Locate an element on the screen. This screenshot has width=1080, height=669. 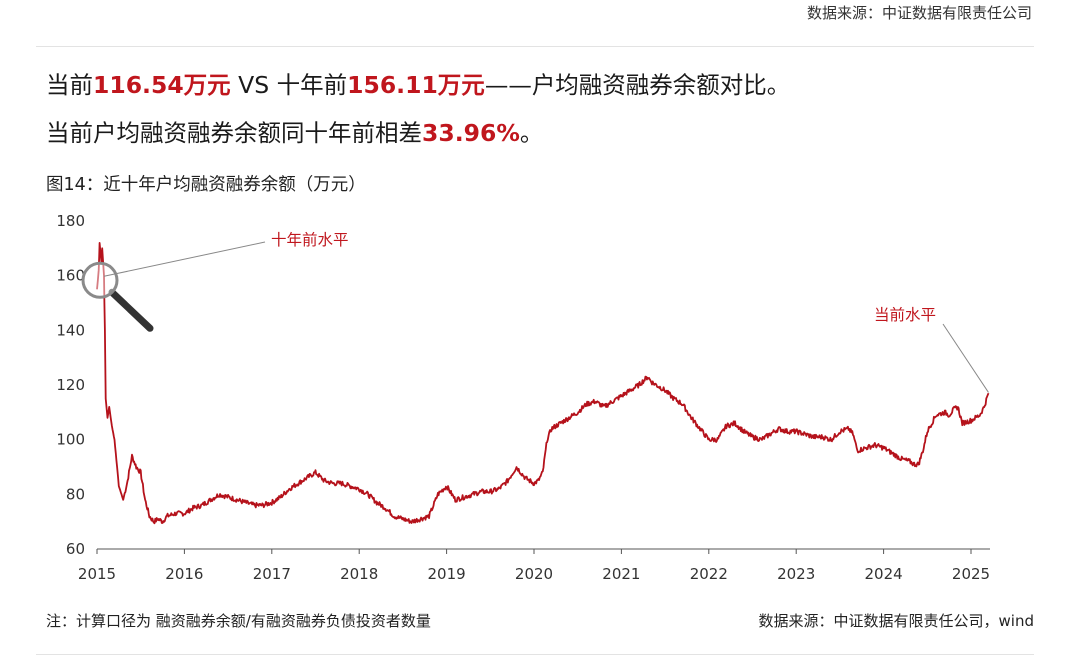
headline1-vs: VS 十年前 is located at coordinates (289, 85).